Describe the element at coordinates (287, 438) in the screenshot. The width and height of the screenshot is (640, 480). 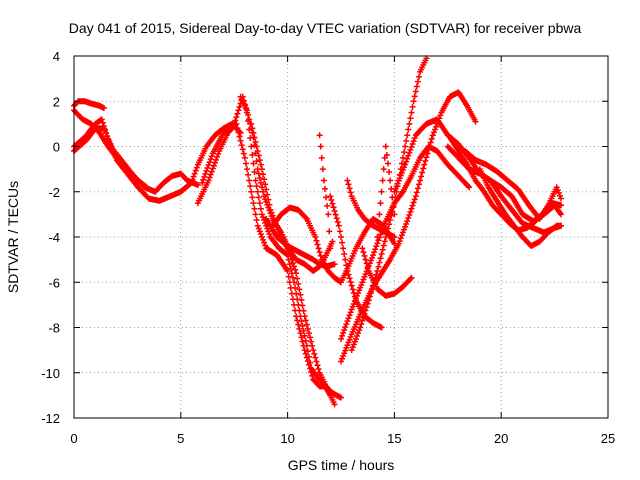
I see `x-tick-label: 10` at that location.